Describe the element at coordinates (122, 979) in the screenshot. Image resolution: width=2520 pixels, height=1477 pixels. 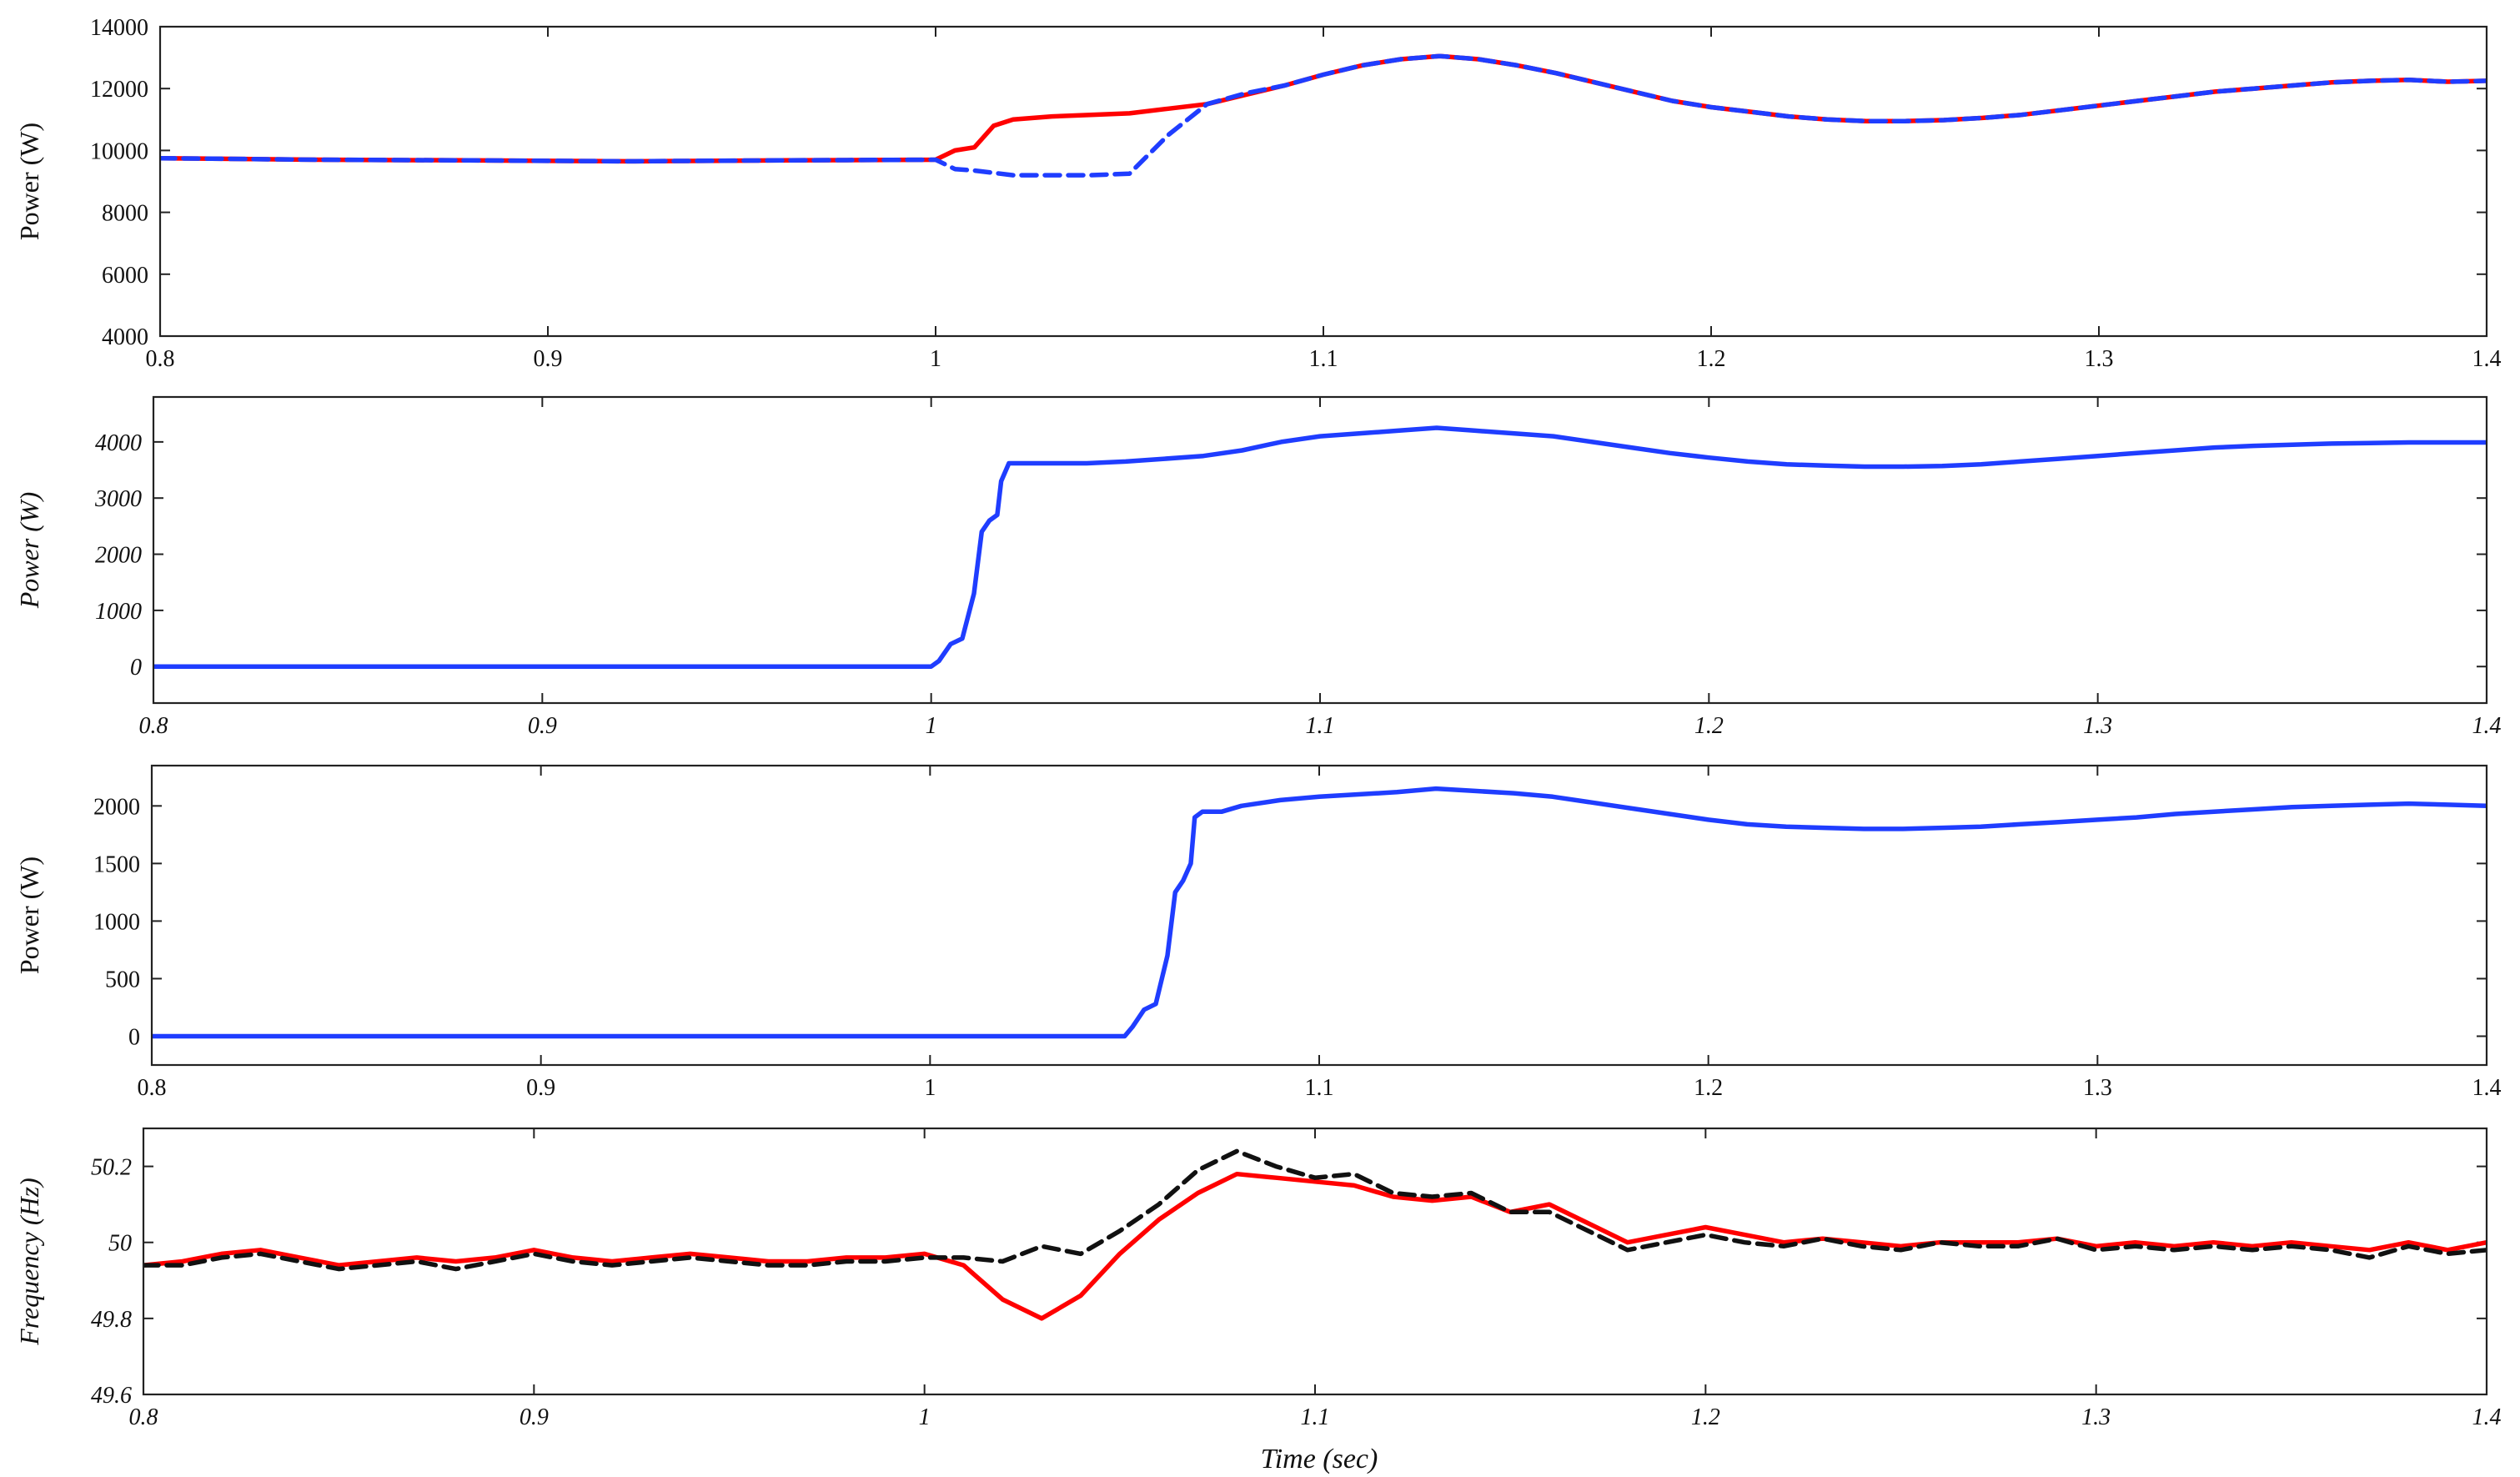
I see `y-tick-label: 500` at that location.